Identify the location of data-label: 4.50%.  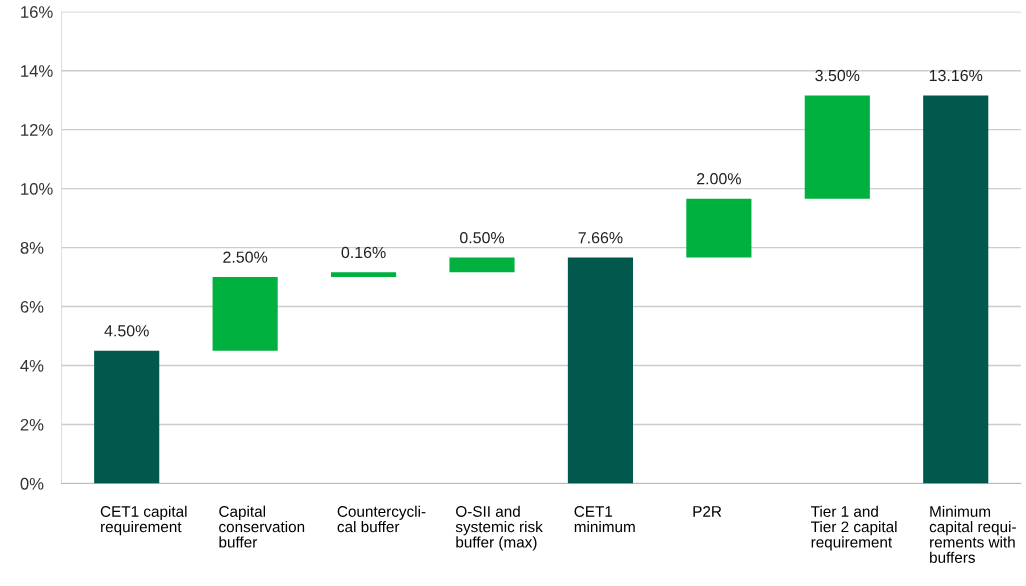
(126, 331).